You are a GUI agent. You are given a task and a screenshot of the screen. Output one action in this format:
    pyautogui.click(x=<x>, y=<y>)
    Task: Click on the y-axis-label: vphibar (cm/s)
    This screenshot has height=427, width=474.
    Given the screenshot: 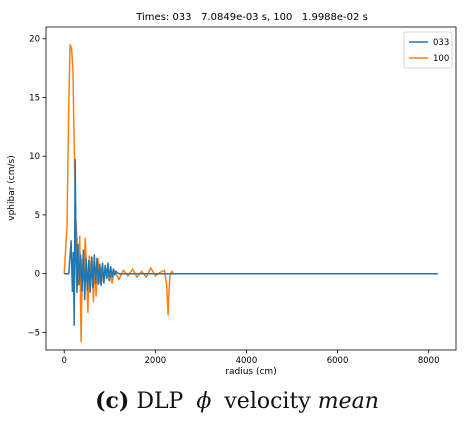 What is the action you would take?
    pyautogui.click(x=12, y=188)
    